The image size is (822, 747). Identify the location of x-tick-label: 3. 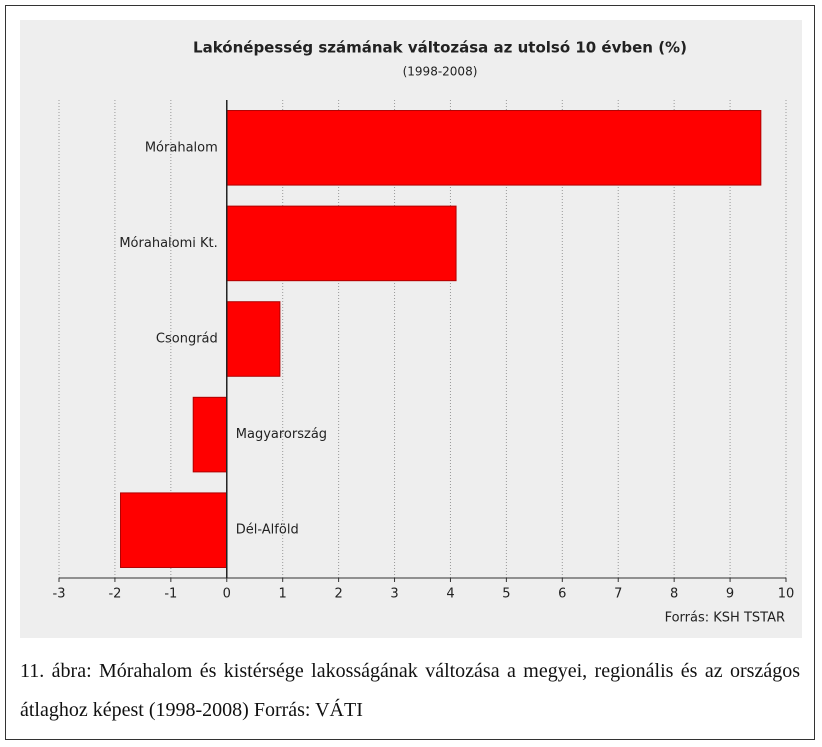
(394, 594).